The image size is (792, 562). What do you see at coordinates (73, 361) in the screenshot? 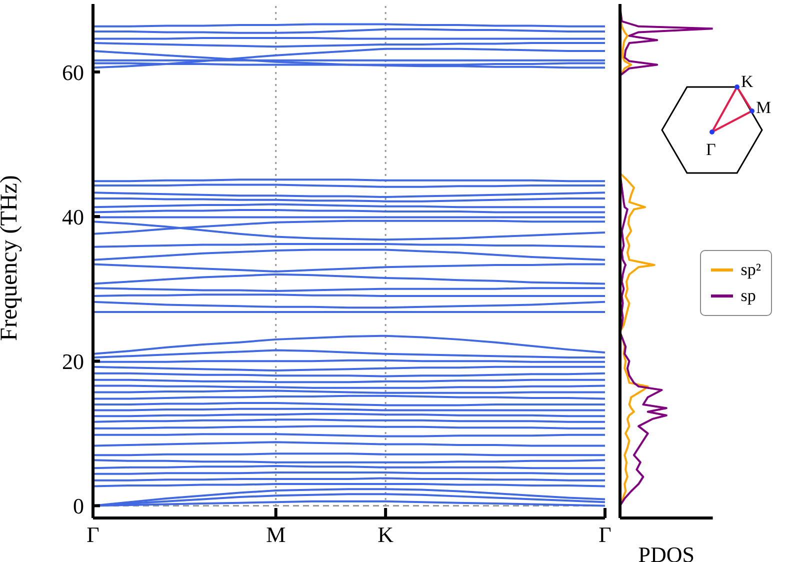
I see `y-tick-label: 20` at bounding box center [73, 361].